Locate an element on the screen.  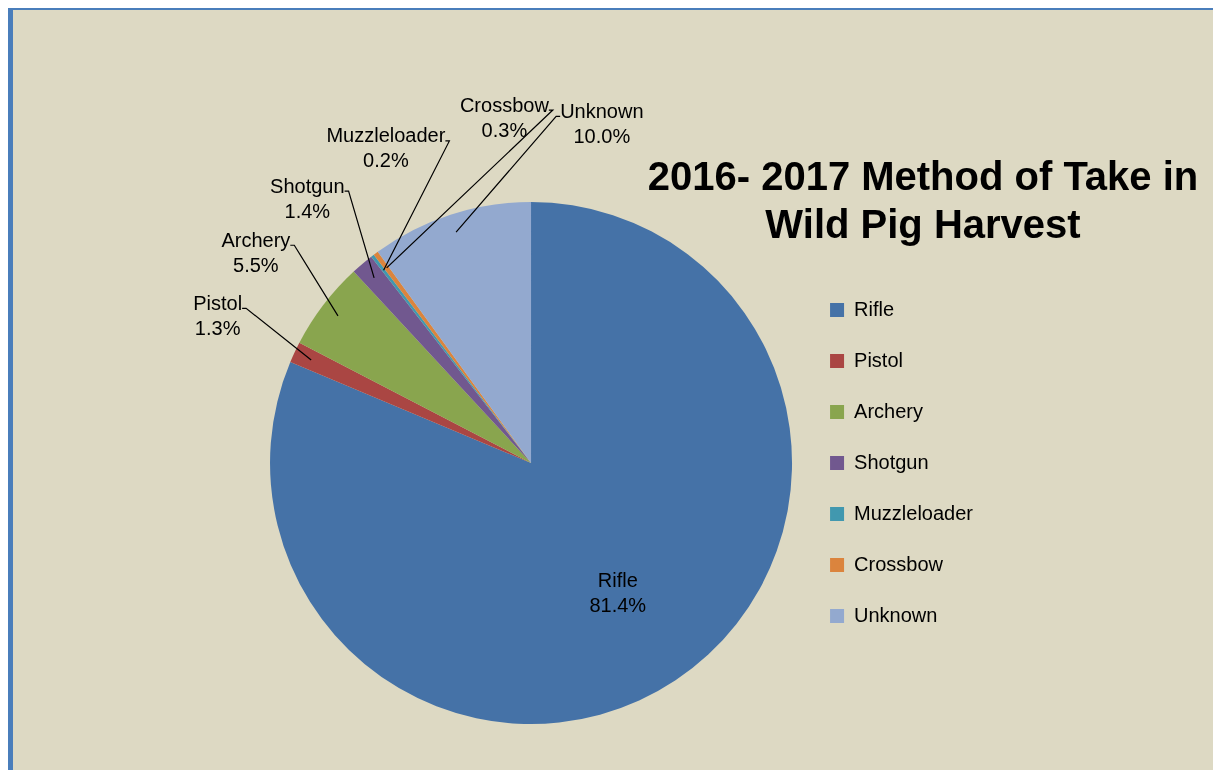
legend-label: Crossbow is located at coordinates (899, 563).